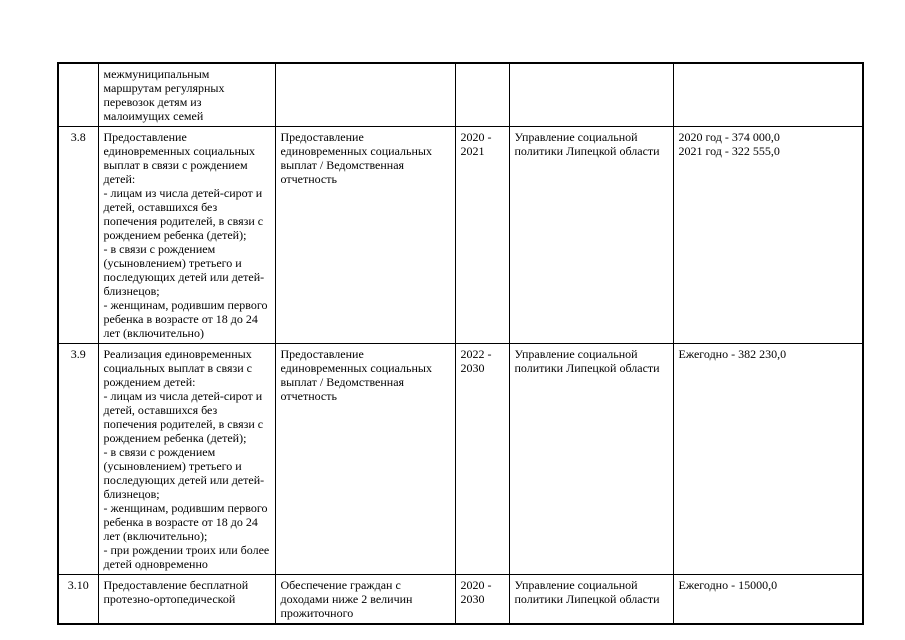  Describe the element at coordinates (482, 599) in the screenshot. I see `cell-period: 2020 - 2030` at that location.